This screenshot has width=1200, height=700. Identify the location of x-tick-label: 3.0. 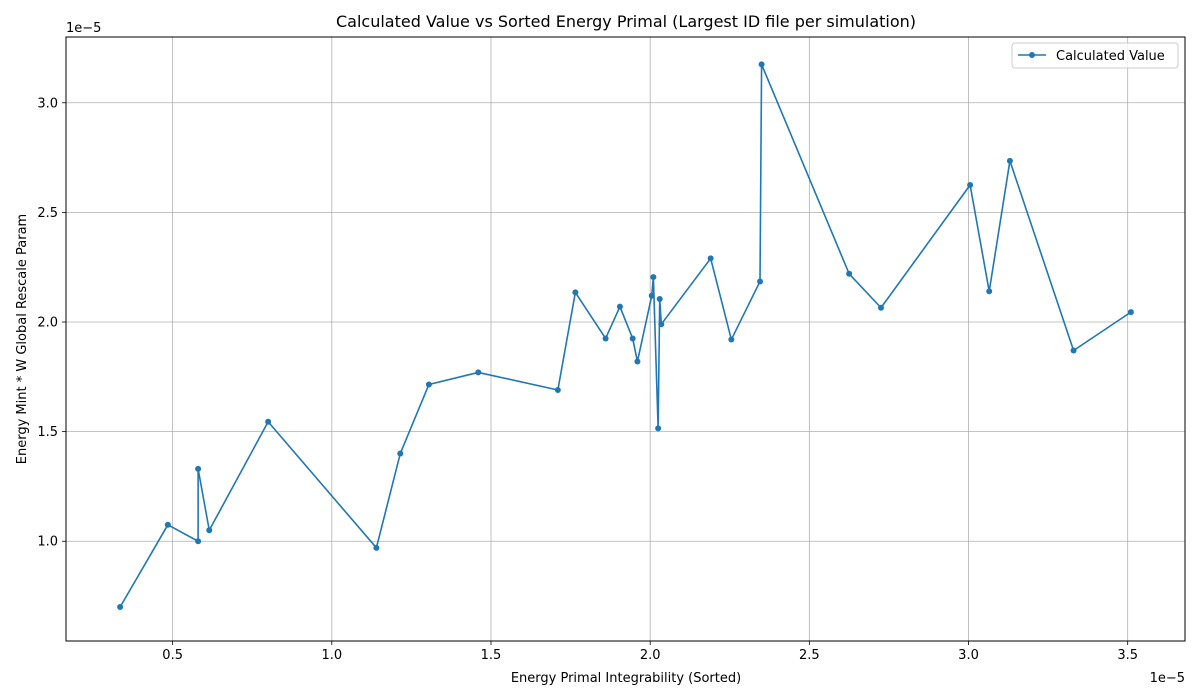
(968, 655).